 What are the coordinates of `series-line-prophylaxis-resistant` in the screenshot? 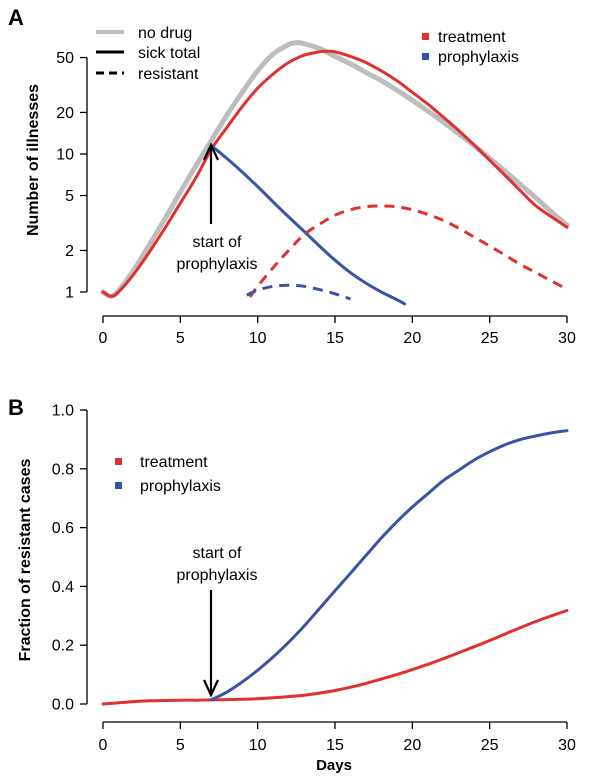 It's located at (298, 292).